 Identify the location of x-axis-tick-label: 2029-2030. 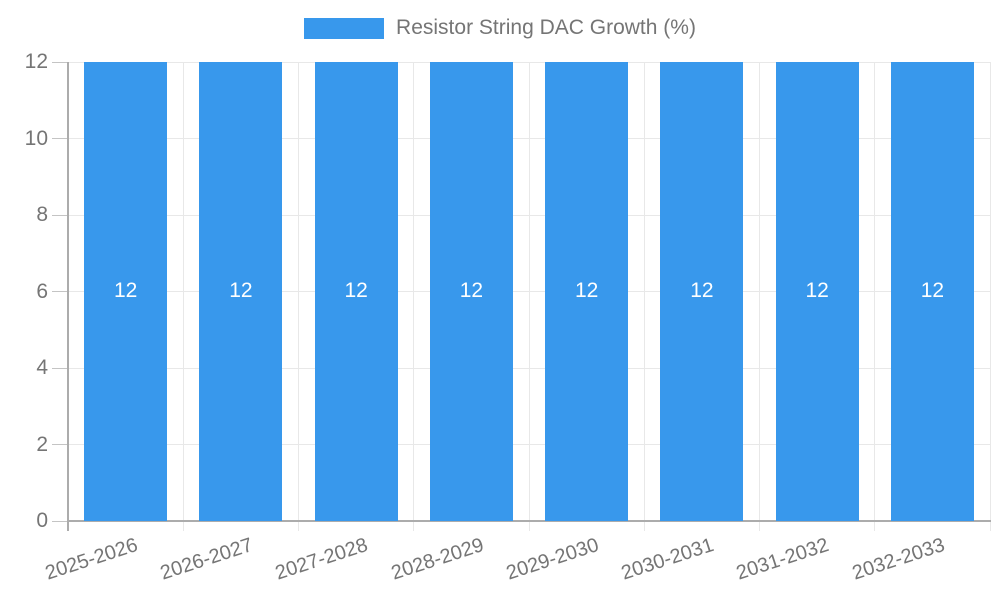
(552, 559).